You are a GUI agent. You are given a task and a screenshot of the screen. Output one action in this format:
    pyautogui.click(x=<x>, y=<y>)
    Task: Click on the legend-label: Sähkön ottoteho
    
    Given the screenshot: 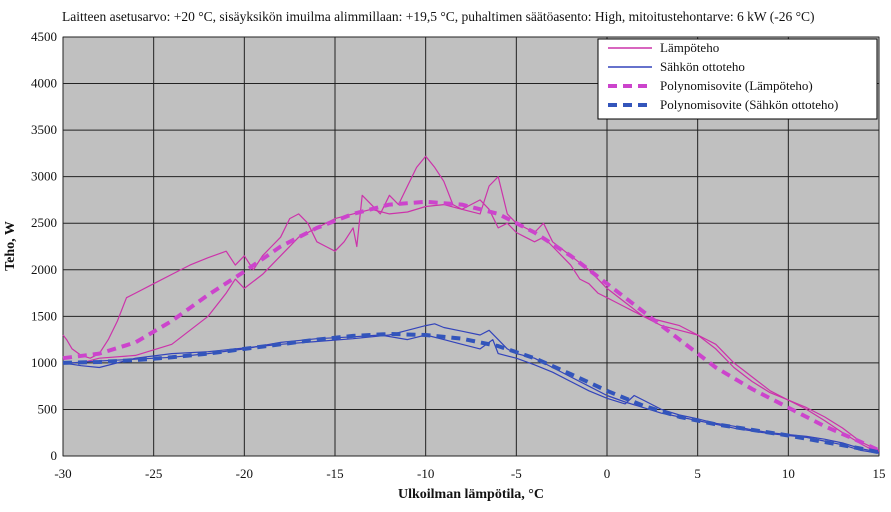 What is the action you would take?
    pyautogui.click(x=702, y=66)
    